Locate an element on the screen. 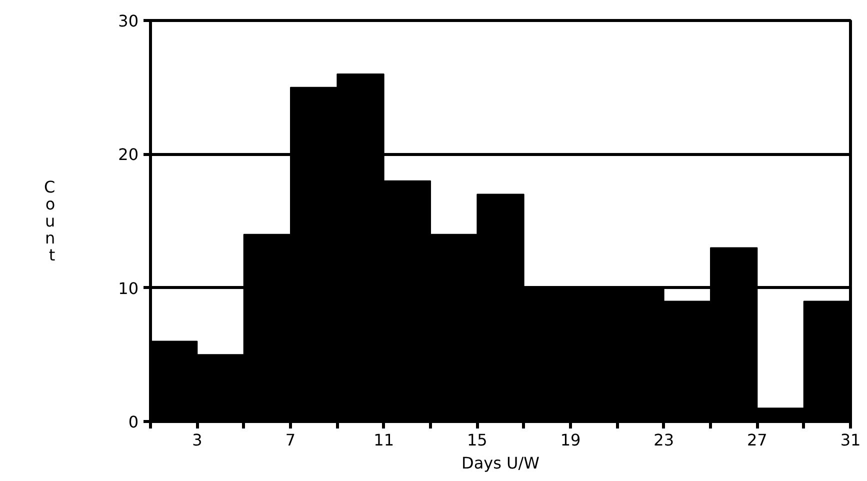 The width and height of the screenshot is (867, 481). x-tick-label: 7 is located at coordinates (290, 440).